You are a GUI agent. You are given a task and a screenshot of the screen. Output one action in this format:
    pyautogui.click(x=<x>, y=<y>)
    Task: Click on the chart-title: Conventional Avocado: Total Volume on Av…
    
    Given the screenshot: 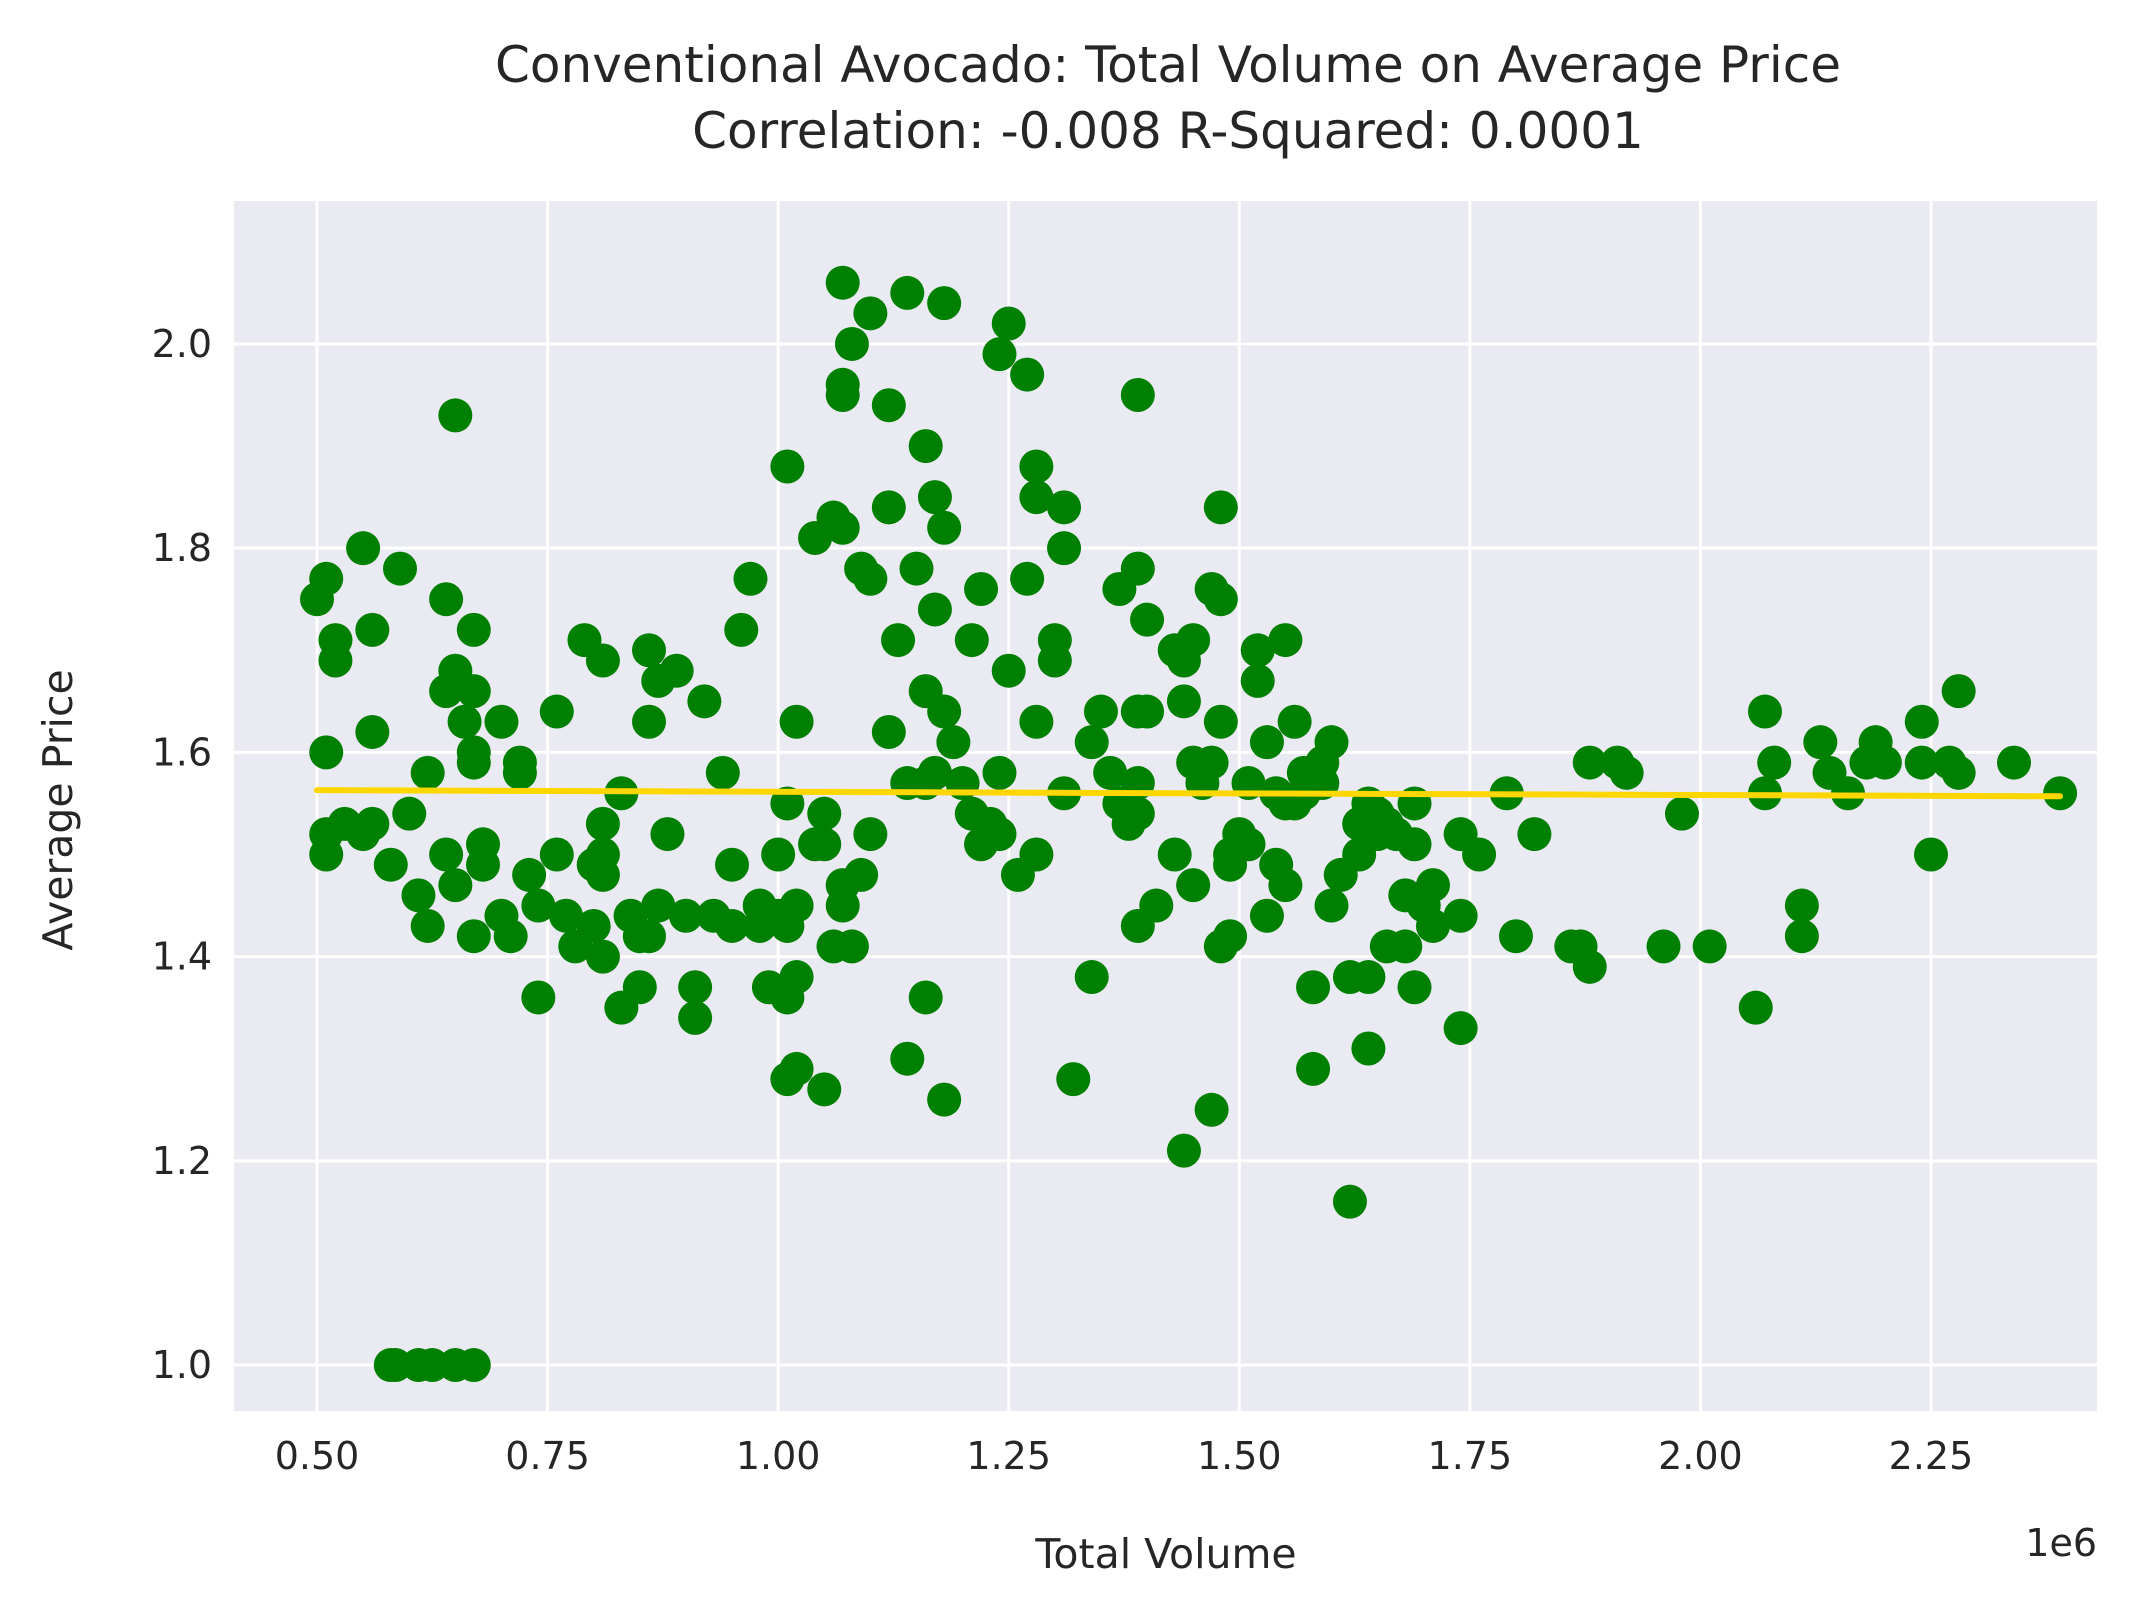 What is the action you would take?
    pyautogui.click(x=1168, y=65)
    